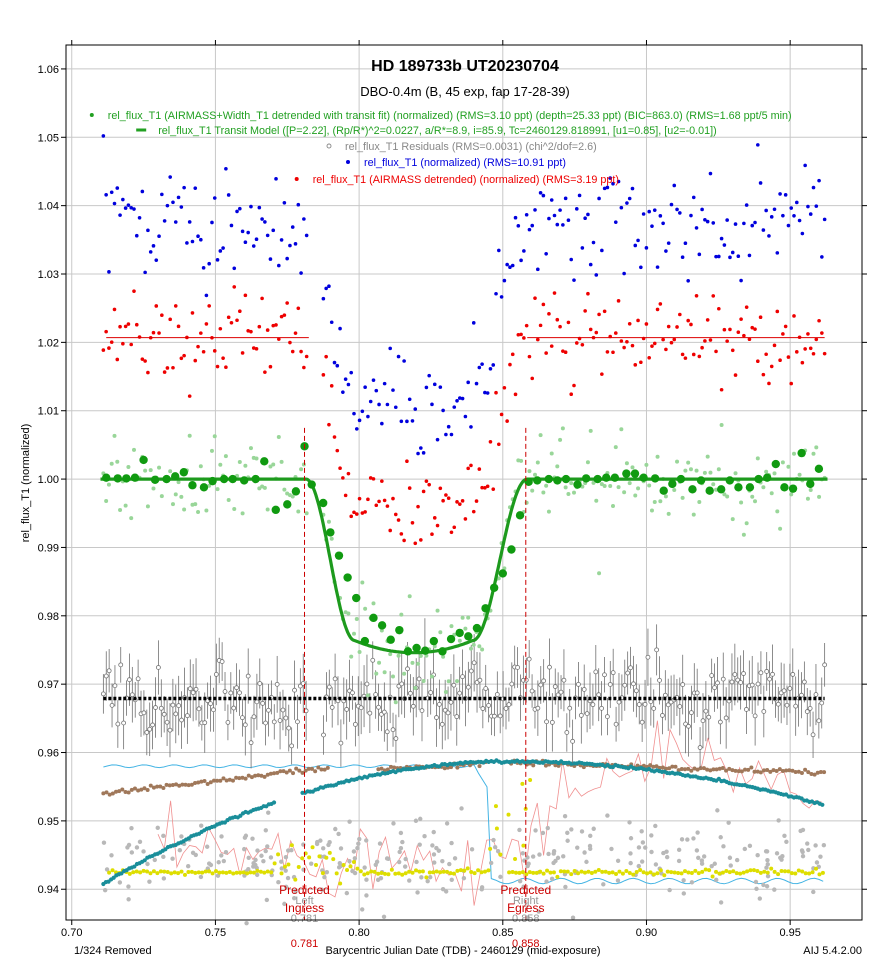 The width and height of the screenshot is (879, 968). What do you see at coordinates (48, 207) in the screenshot?
I see `y-tick-label: 1.04` at bounding box center [48, 207].